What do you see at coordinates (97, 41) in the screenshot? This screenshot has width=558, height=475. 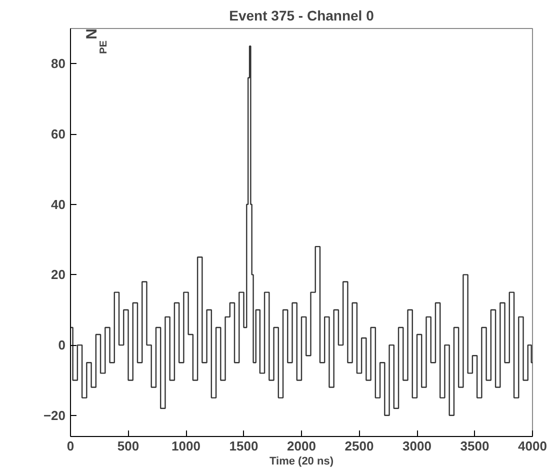 I see `y-axis-title: NPE` at bounding box center [97, 41].